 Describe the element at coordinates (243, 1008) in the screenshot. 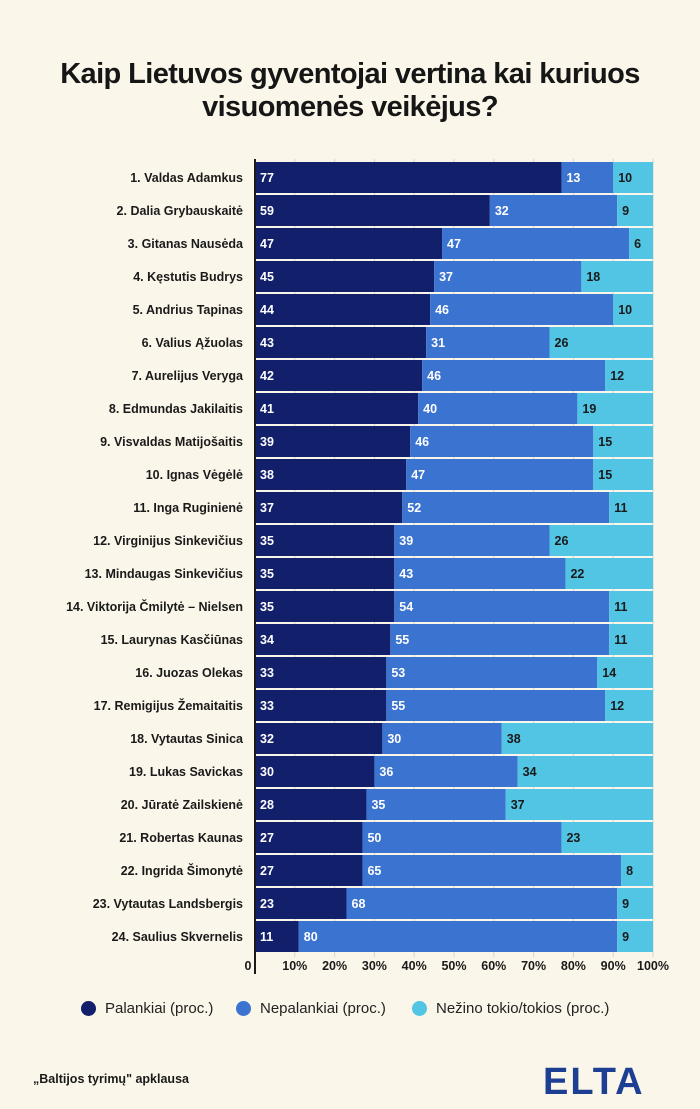

I see `legend-swatch-nepalankiai` at that location.